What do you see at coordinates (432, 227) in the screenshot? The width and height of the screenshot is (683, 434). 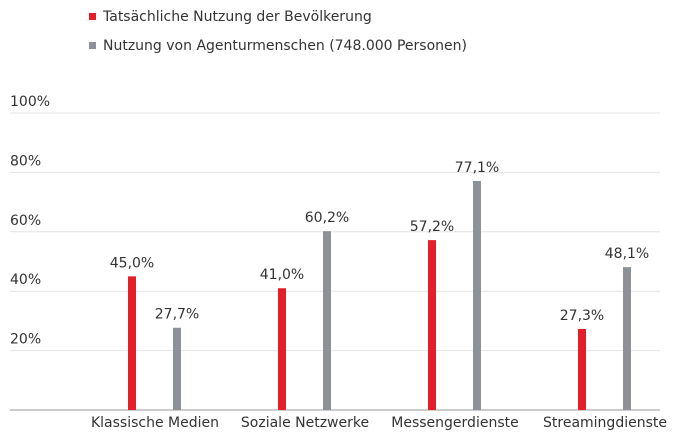 I see `value-label: 57,2%` at bounding box center [432, 227].